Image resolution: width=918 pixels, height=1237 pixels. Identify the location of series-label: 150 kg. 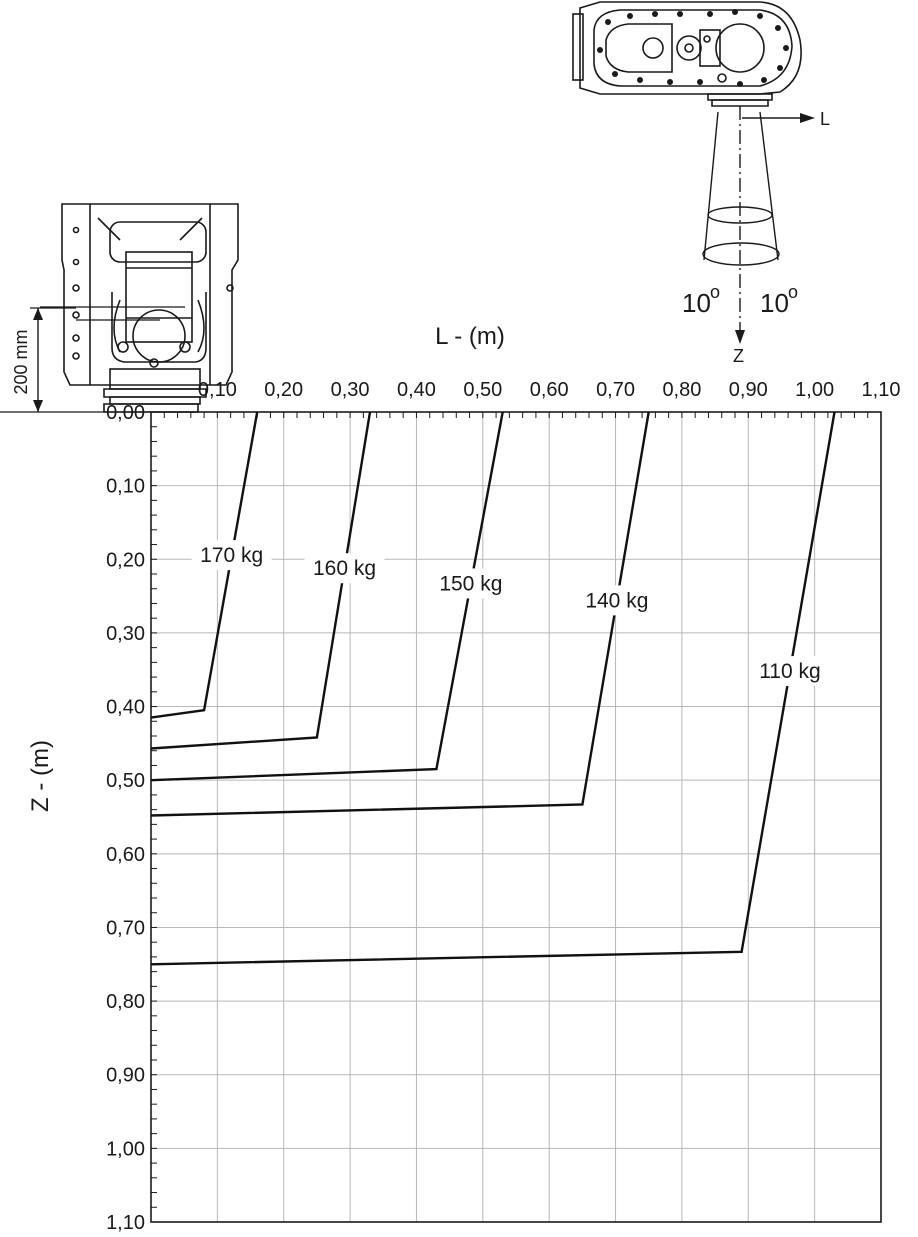
(470, 583).